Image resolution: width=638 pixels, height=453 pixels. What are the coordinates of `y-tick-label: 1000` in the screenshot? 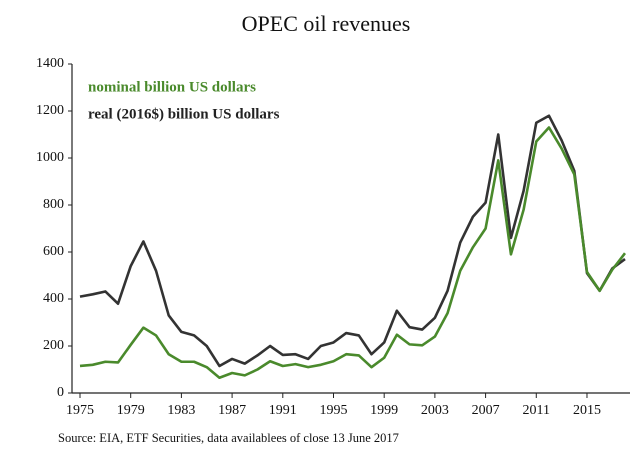 It's located at (50, 157).